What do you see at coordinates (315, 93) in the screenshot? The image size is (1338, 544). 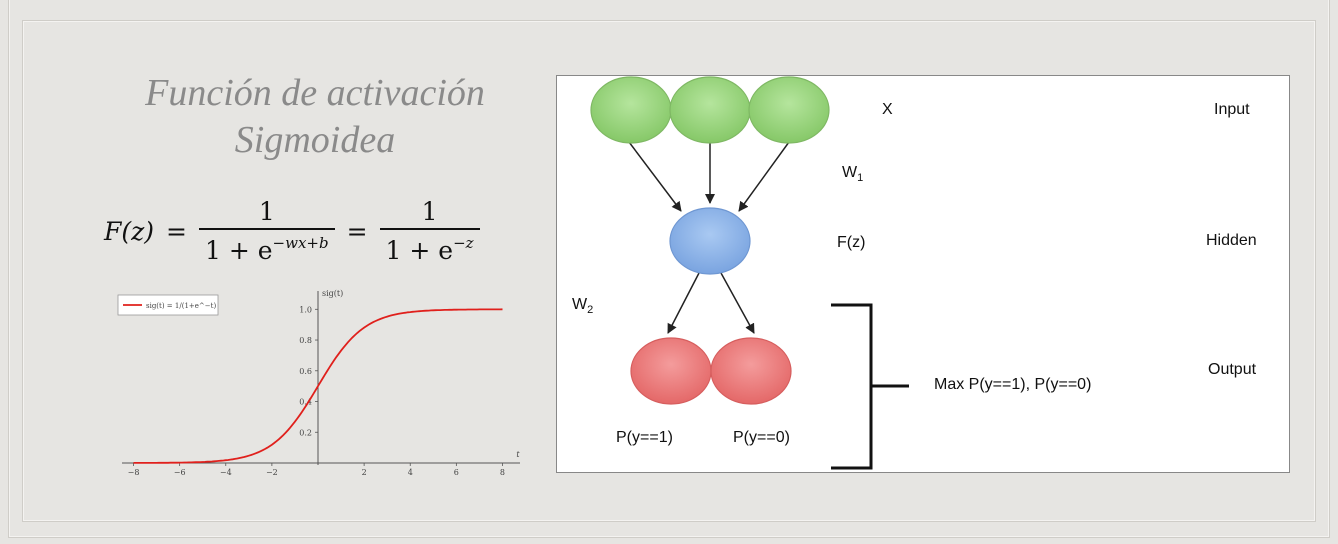 I see `slide-title-line-1: Función de activación` at bounding box center [315, 93].